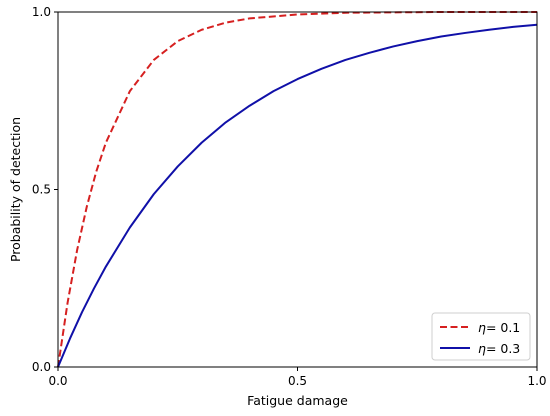 This screenshot has height=416, width=550. Describe the element at coordinates (41, 367) in the screenshot. I see `y-tick-label-1: 0.0` at that location.